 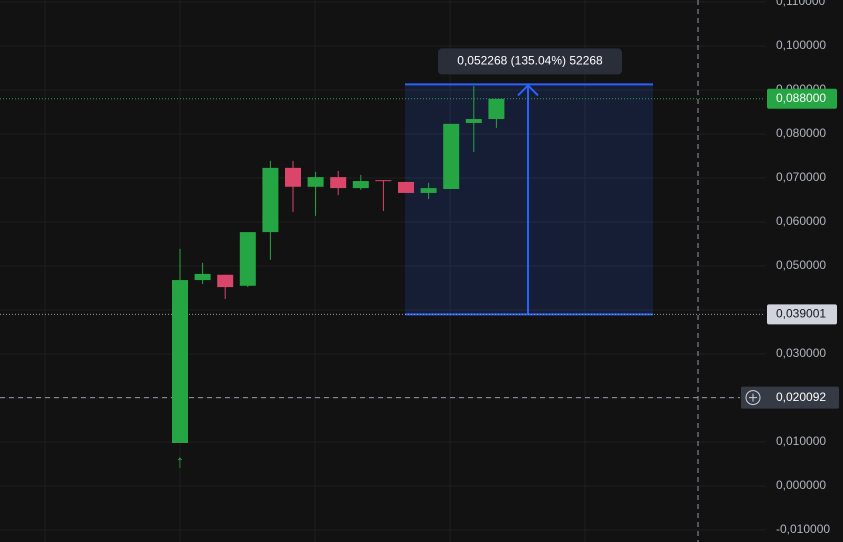 What do you see at coordinates (800, 4) in the screenshot?
I see `y-tick-label: 0,110000` at bounding box center [800, 4].